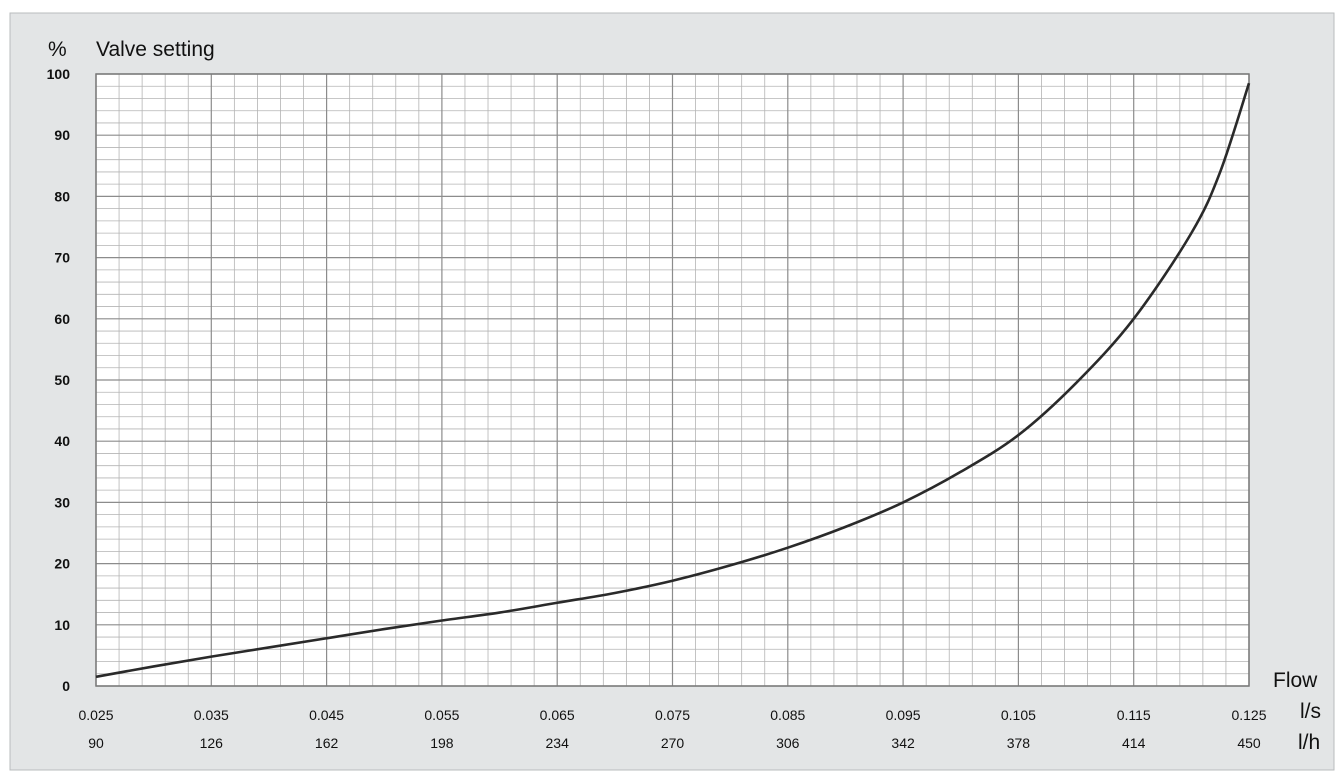  I want to click on x-tick-label-ls: 0.075, so click(672, 715).